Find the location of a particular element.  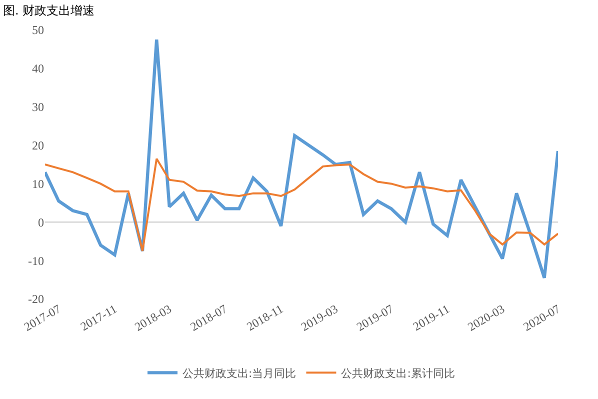

y-tick-label: -20 is located at coordinates (36, 299).